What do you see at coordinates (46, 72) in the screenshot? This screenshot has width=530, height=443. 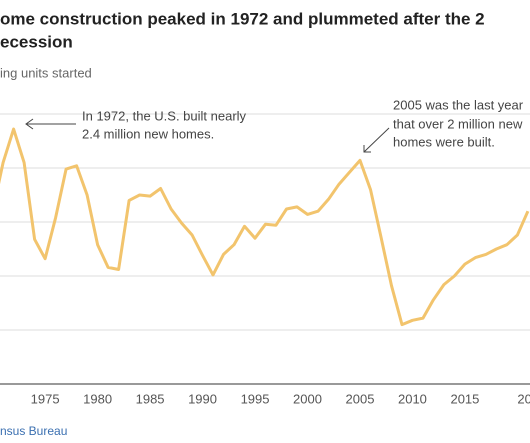 I see `chart-subtitle: ing units started` at bounding box center [46, 72].